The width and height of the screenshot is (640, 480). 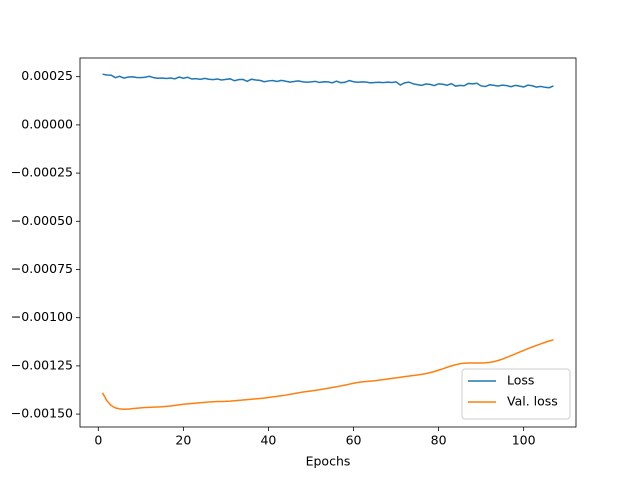 What do you see at coordinates (47, 75) in the screenshot?
I see `y-tick-label: 0.00025` at bounding box center [47, 75].